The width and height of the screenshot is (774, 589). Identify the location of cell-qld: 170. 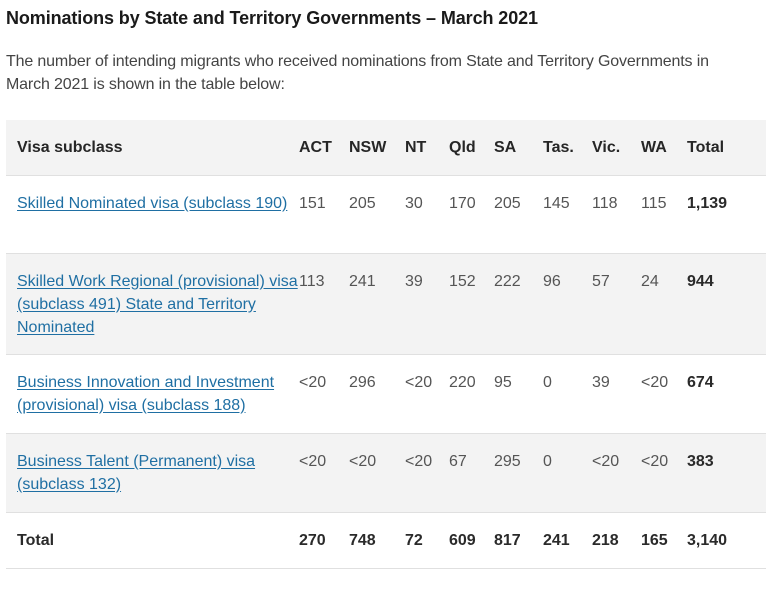
(471, 214).